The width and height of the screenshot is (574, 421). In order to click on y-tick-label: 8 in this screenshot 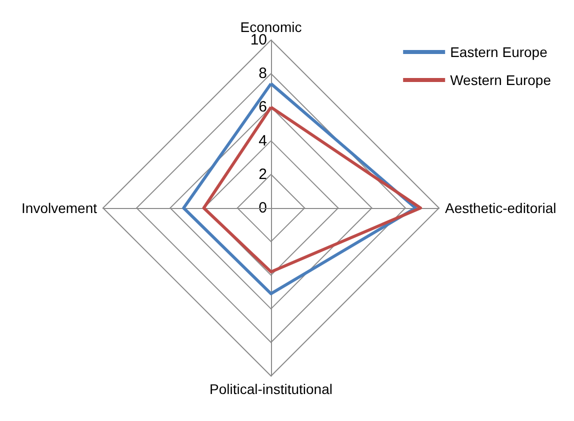, I will do `click(262, 73)`.